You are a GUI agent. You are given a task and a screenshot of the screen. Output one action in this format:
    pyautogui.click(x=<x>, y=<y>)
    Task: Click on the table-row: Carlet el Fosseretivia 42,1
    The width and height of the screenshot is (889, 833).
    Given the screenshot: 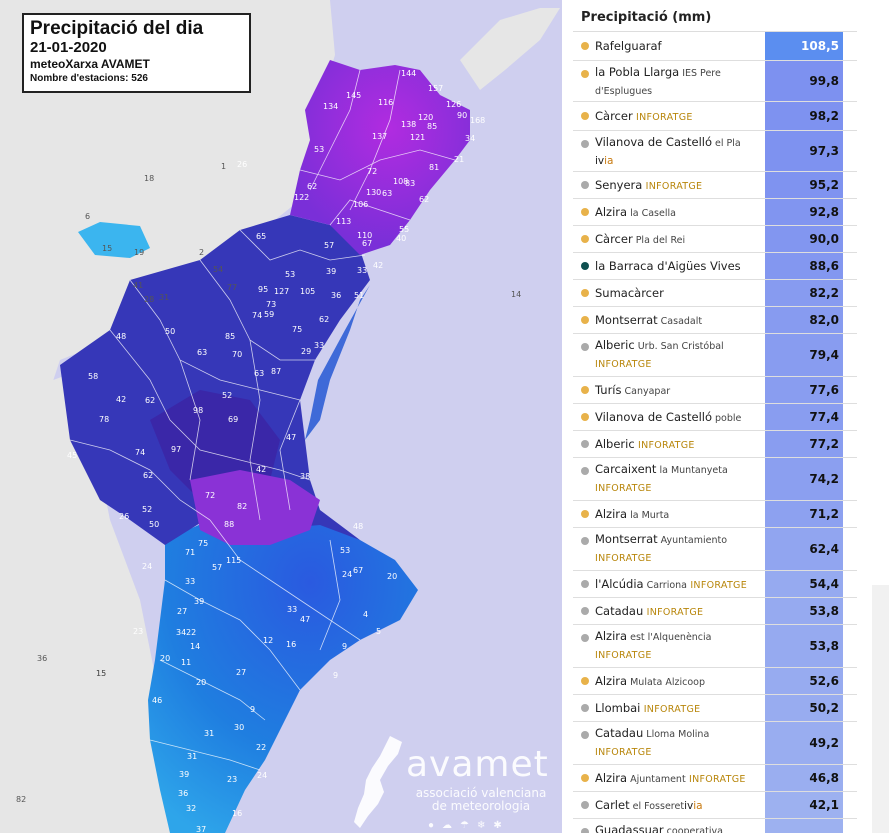 What is the action you would take?
    pyautogui.click(x=715, y=805)
    